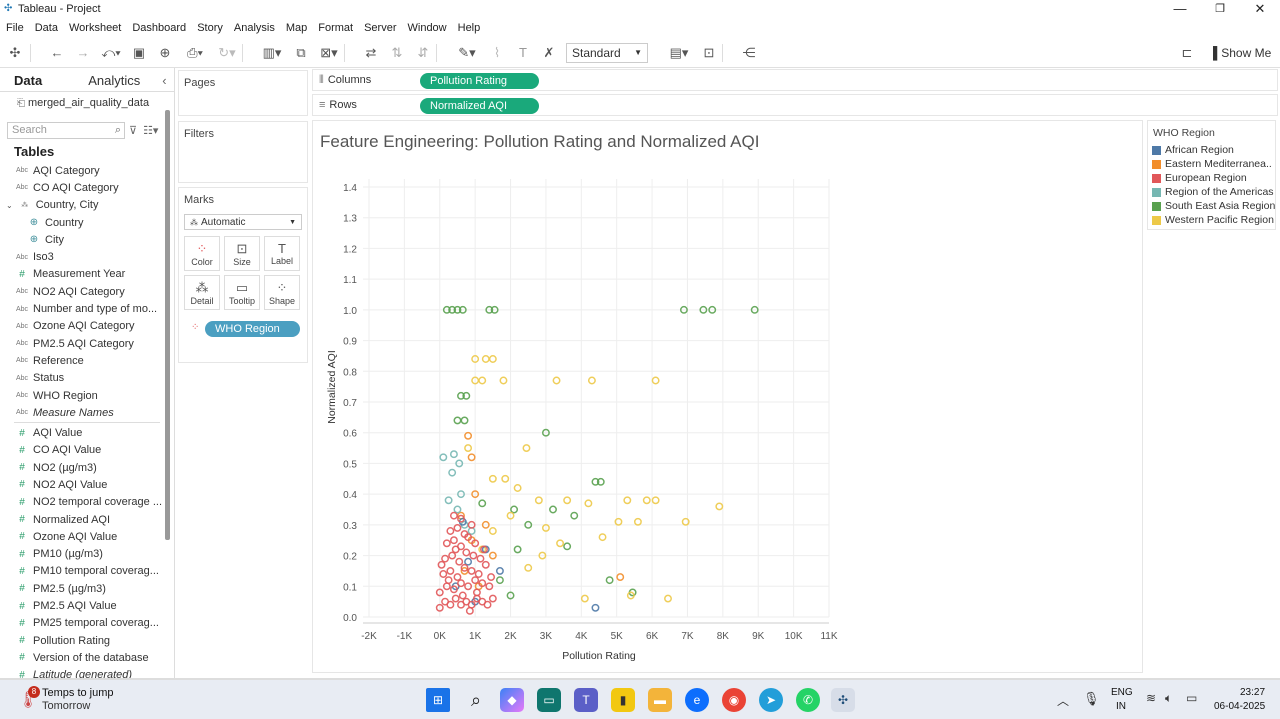 This screenshot has height=719, width=1280. I want to click on replay-icon: ⤺▾, so click(111, 52).